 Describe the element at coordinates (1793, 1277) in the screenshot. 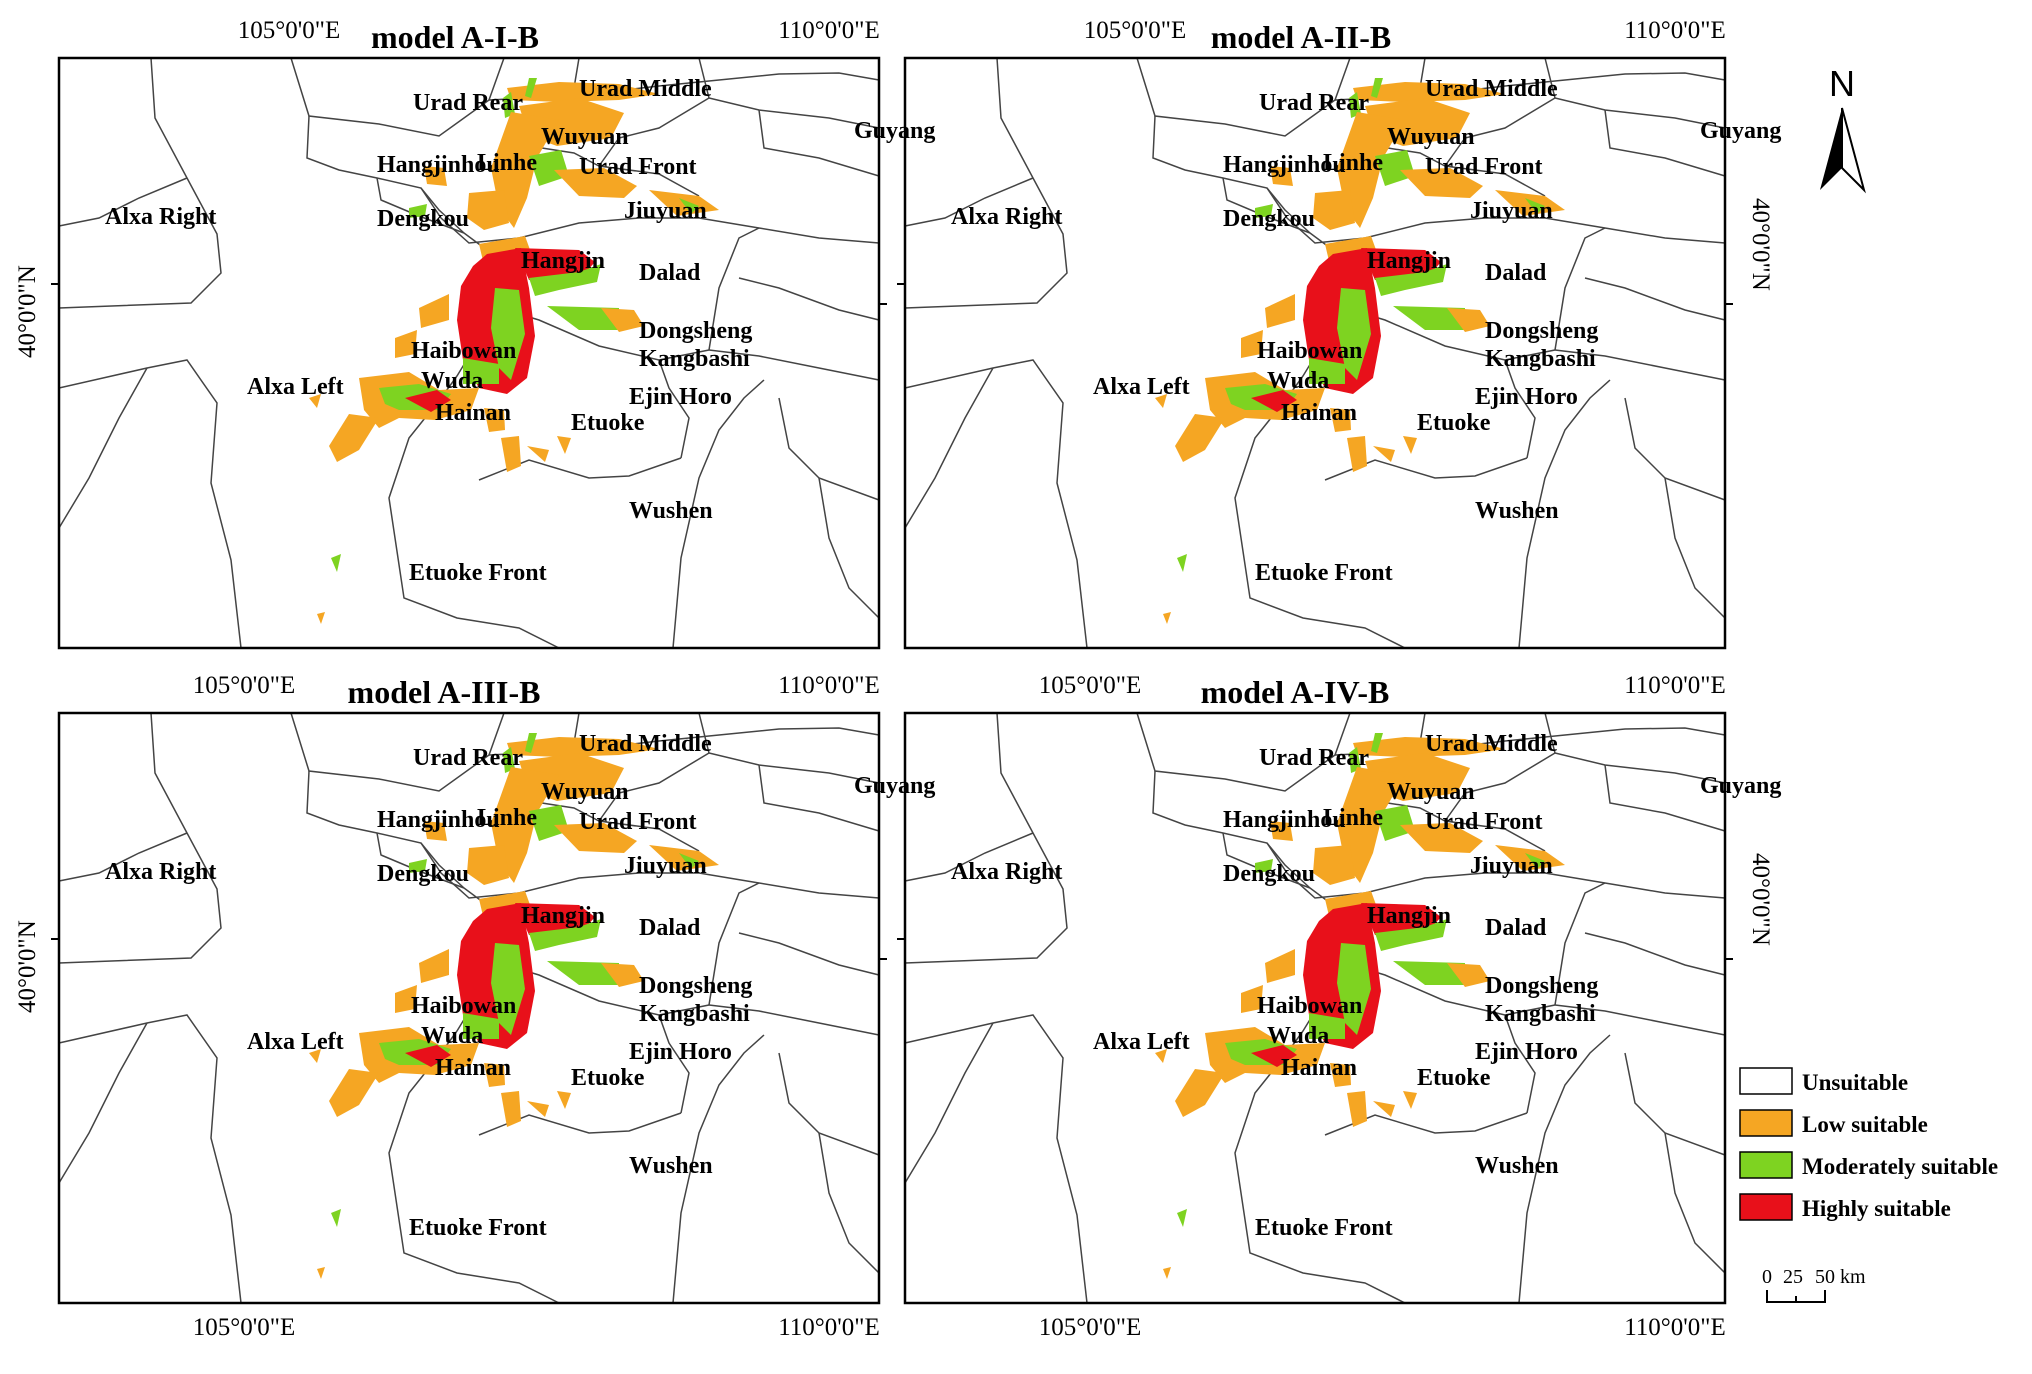

I see `scale-tick-25: 25` at that location.